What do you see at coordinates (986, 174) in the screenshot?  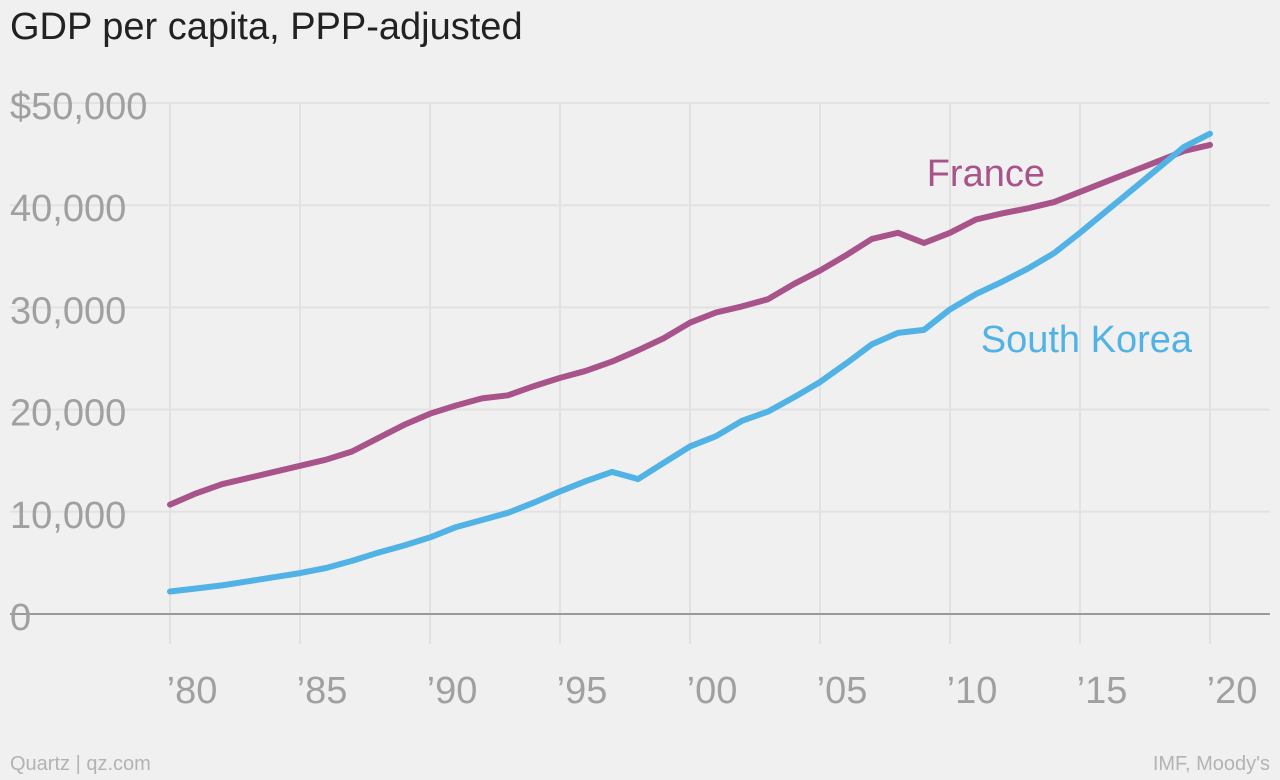 I see `series-label-france: France` at bounding box center [986, 174].